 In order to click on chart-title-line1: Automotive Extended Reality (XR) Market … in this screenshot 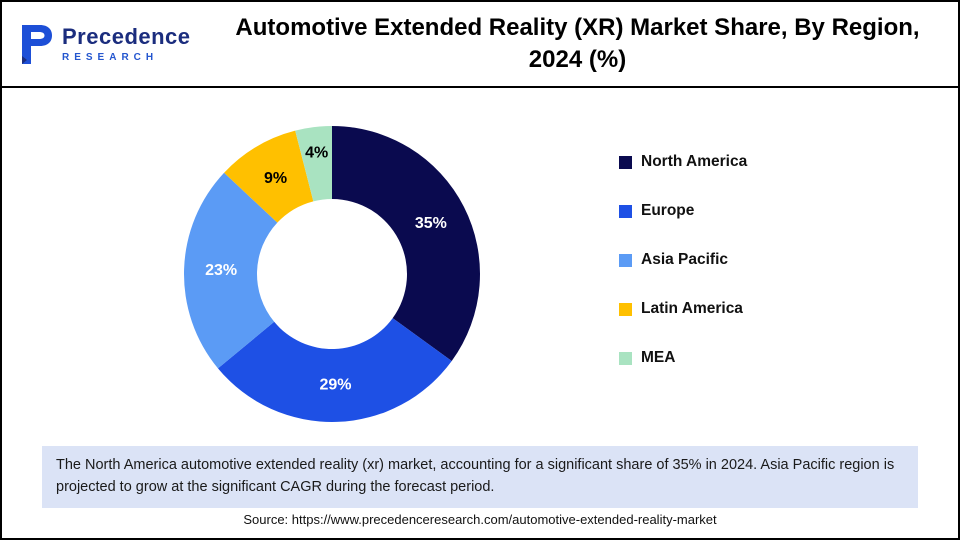, I will do `click(577, 27)`.